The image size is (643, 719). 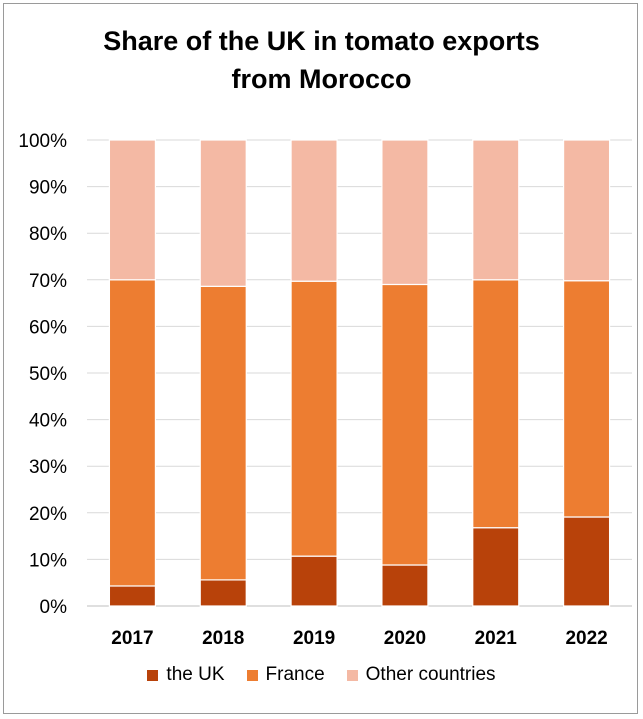 What do you see at coordinates (48, 281) in the screenshot?
I see `y-tick-label: 70%` at bounding box center [48, 281].